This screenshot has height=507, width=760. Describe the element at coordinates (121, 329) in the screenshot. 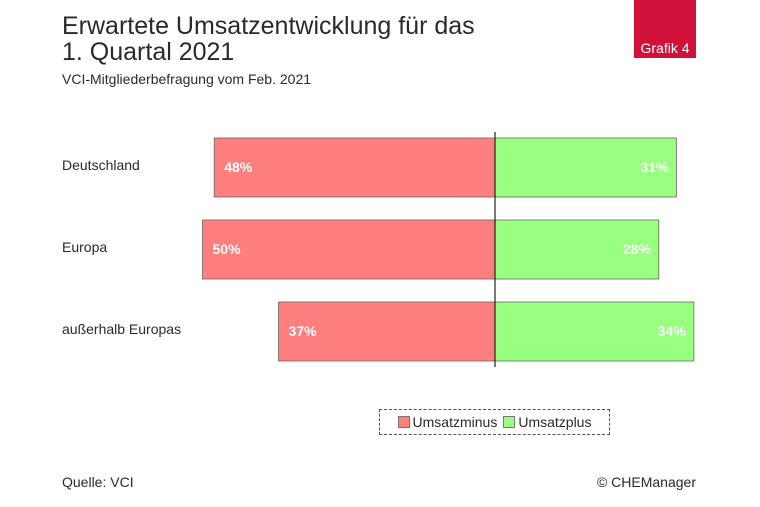

I see `category-label: außerhalb Europas` at that location.